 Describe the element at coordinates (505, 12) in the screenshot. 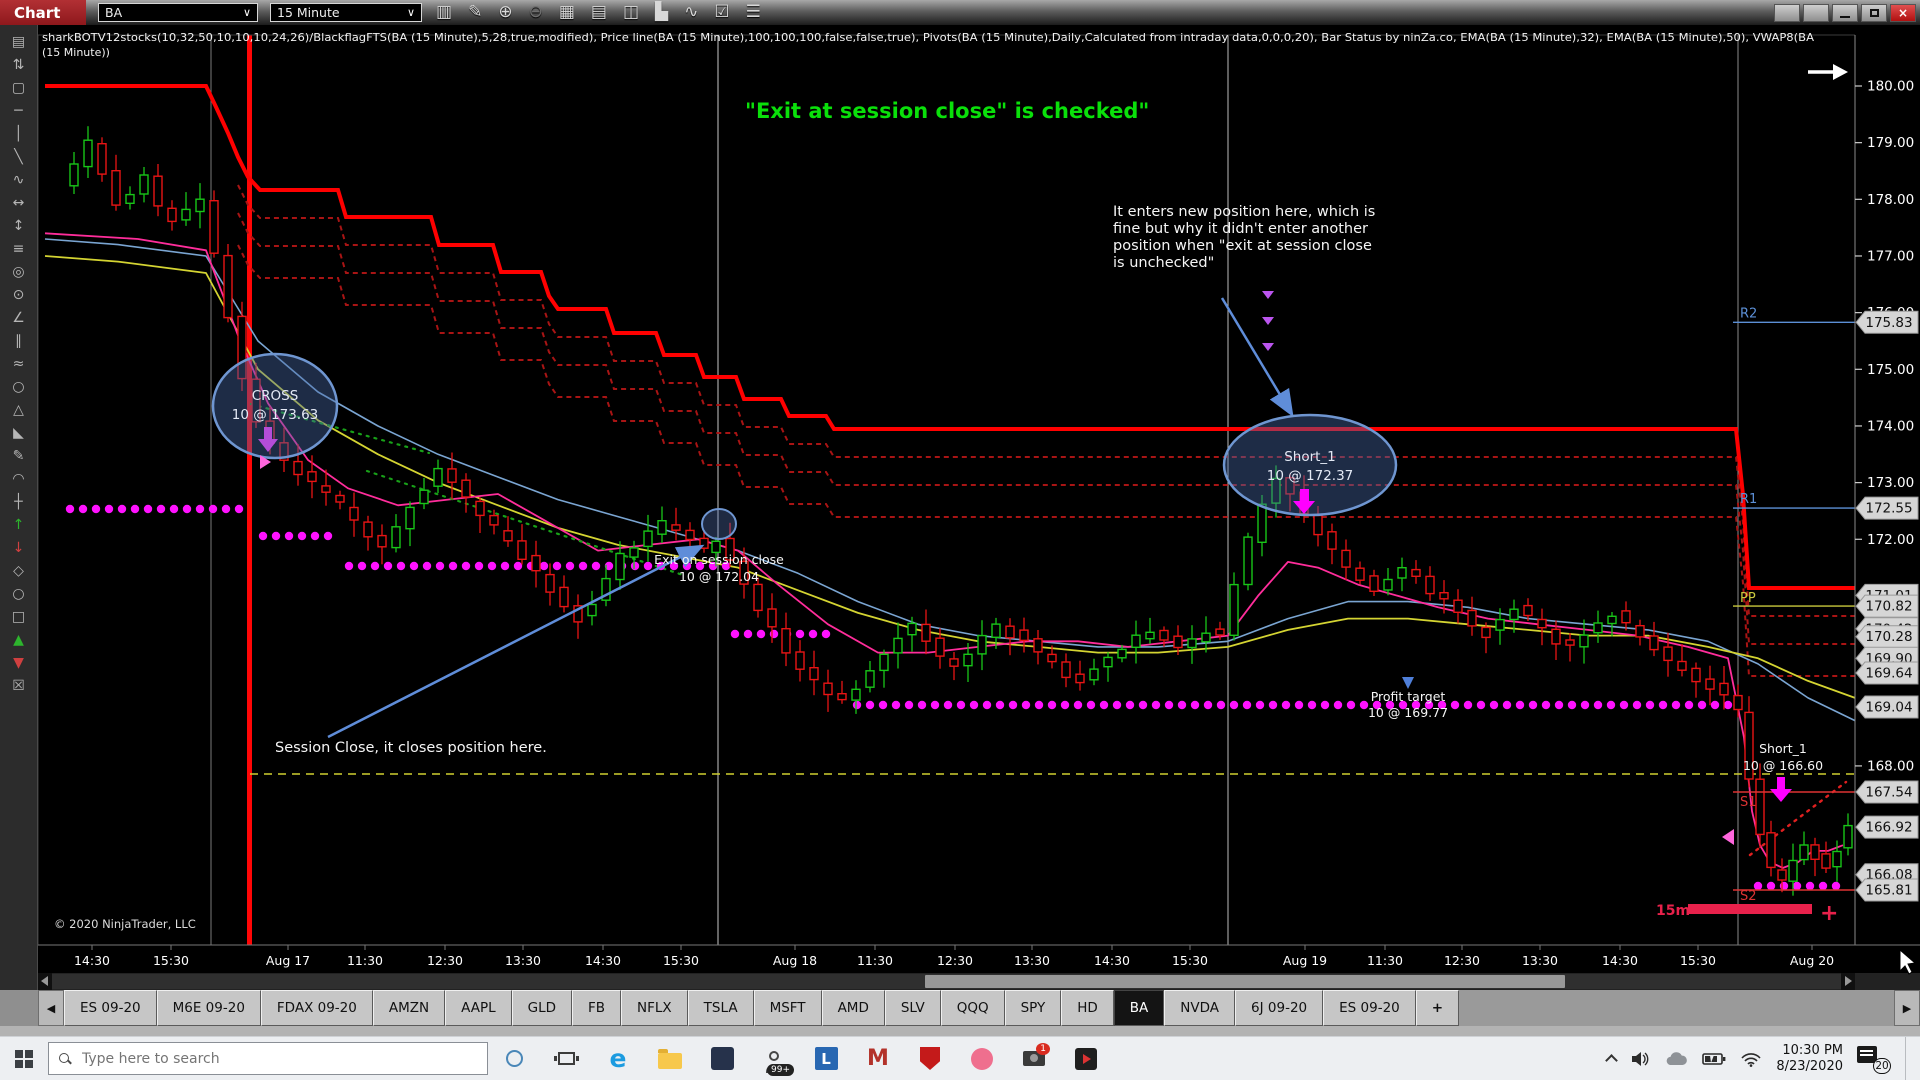

I see `zoom-in-icon: ⊕` at that location.